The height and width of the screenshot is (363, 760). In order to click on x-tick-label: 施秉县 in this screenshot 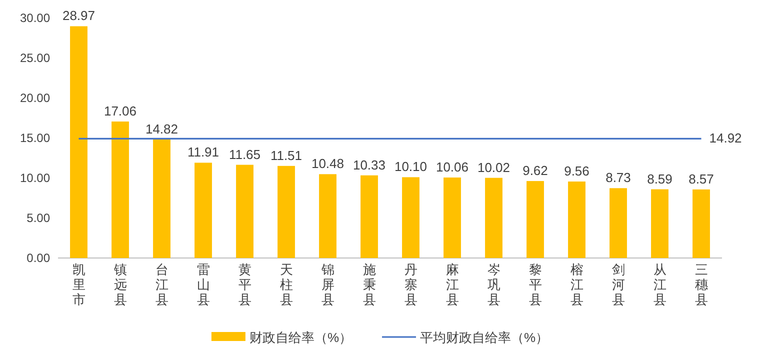, I will do `click(369, 284)`.